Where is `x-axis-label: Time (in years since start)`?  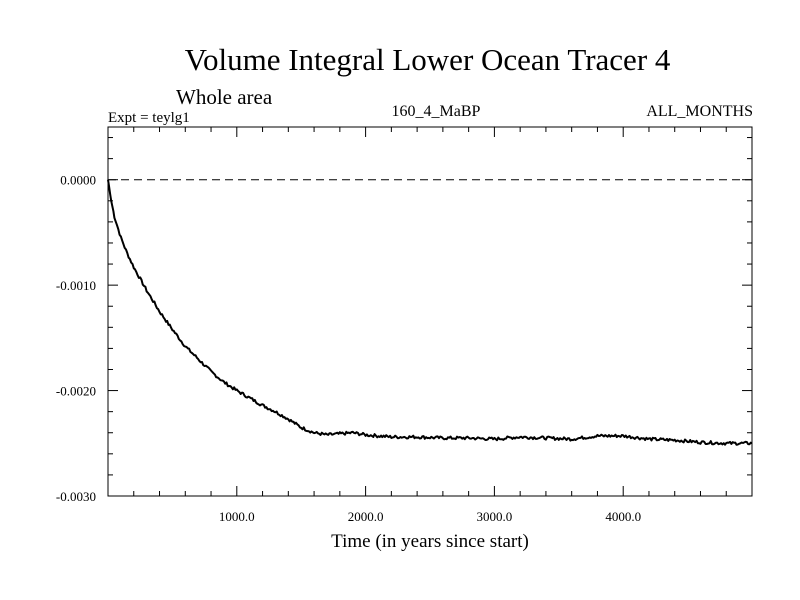 x-axis-label: Time (in years since start) is located at coordinates (430, 541).